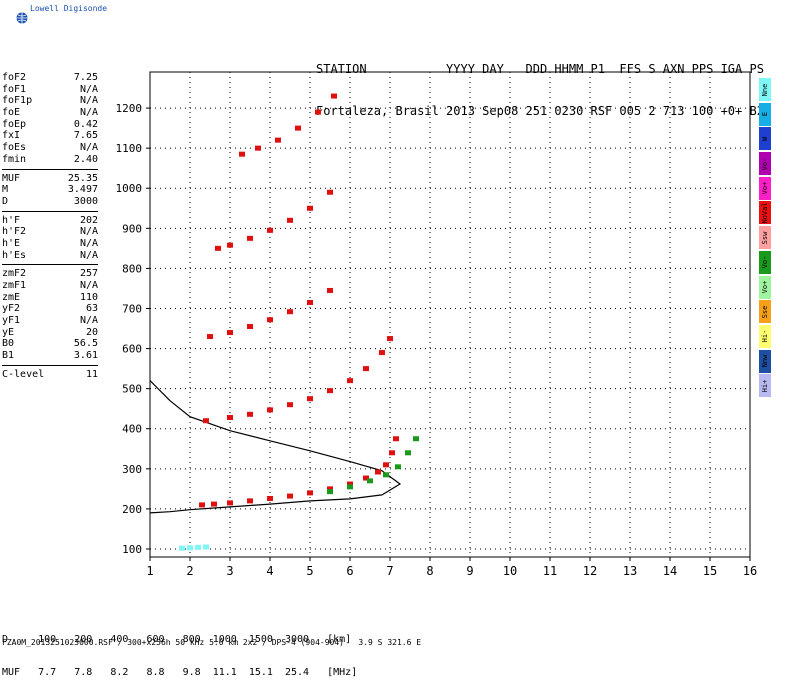  What do you see at coordinates (85, 136) in the screenshot?
I see `param-value: 7.65` at bounding box center [85, 136].